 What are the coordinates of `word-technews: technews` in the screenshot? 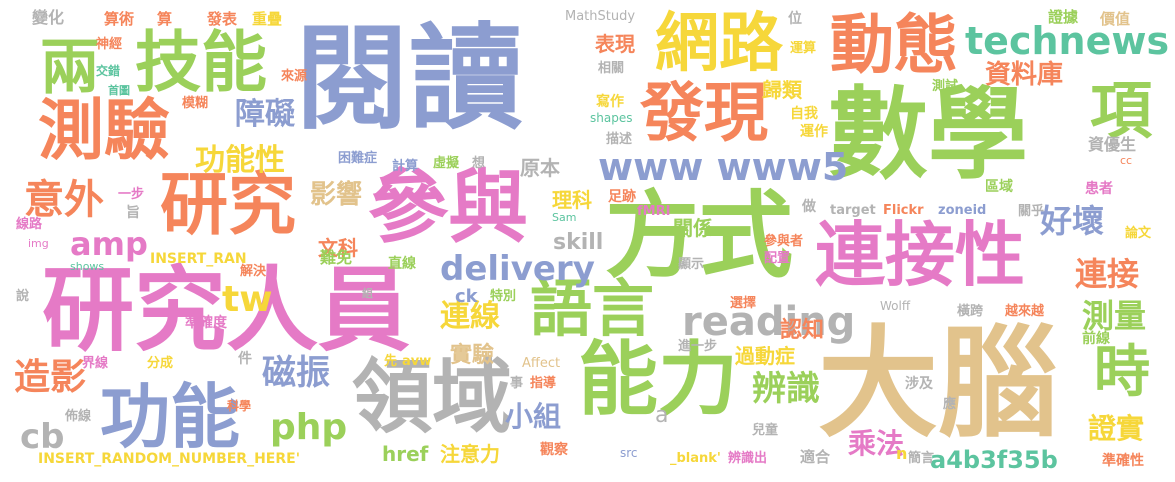 It's located at (1067, 41).